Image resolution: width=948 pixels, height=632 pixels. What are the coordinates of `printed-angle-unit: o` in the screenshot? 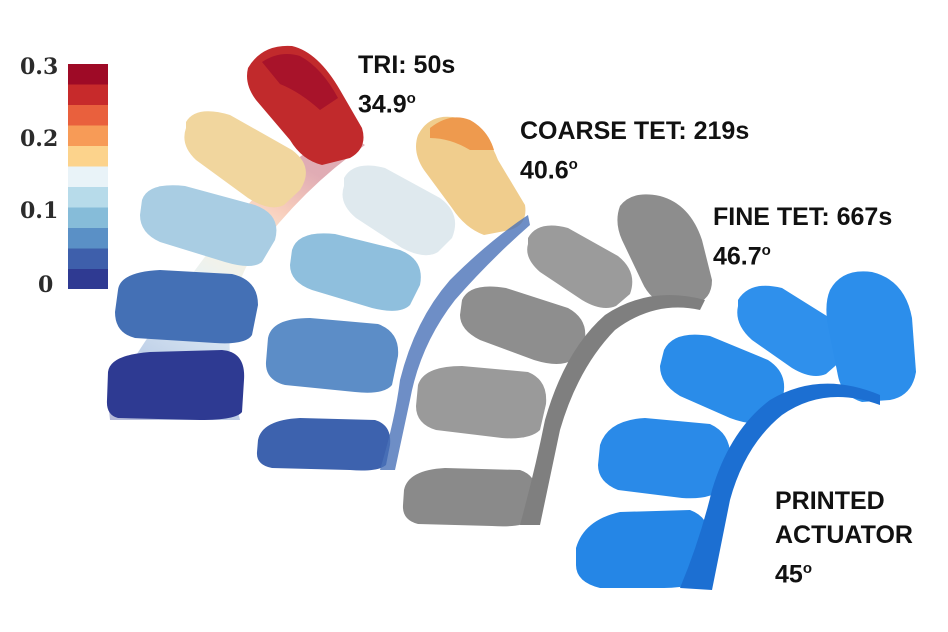 It's located at (807, 568).